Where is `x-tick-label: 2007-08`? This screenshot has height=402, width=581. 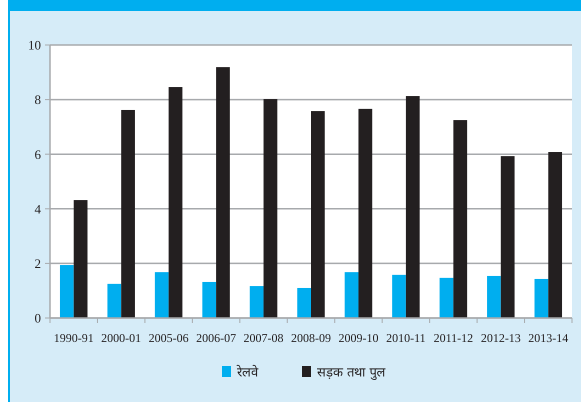
x-tick-label: 2007-08 is located at coordinates (264, 338).